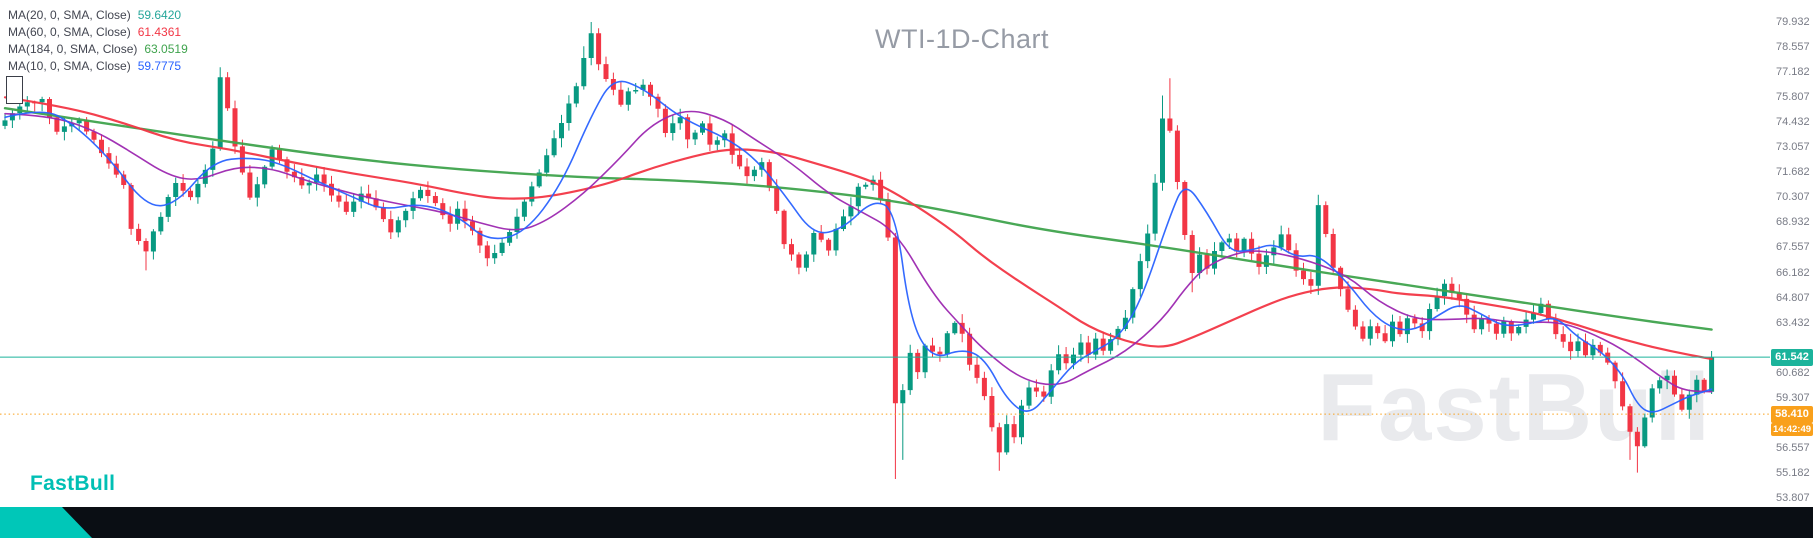 The height and width of the screenshot is (538, 1813). Describe the element at coordinates (159, 31) in the screenshot. I see `ma-legend-value: 61.4361` at that location.